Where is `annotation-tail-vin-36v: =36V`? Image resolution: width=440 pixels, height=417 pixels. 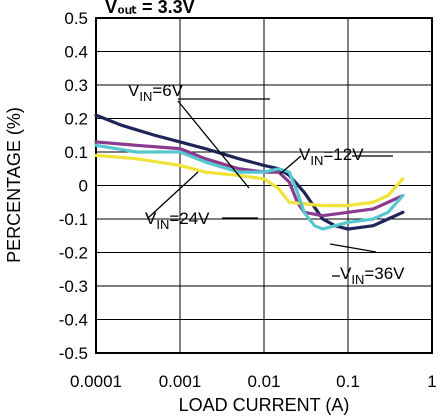 annotation-tail-vin-36v: =36V is located at coordinates (384, 273).